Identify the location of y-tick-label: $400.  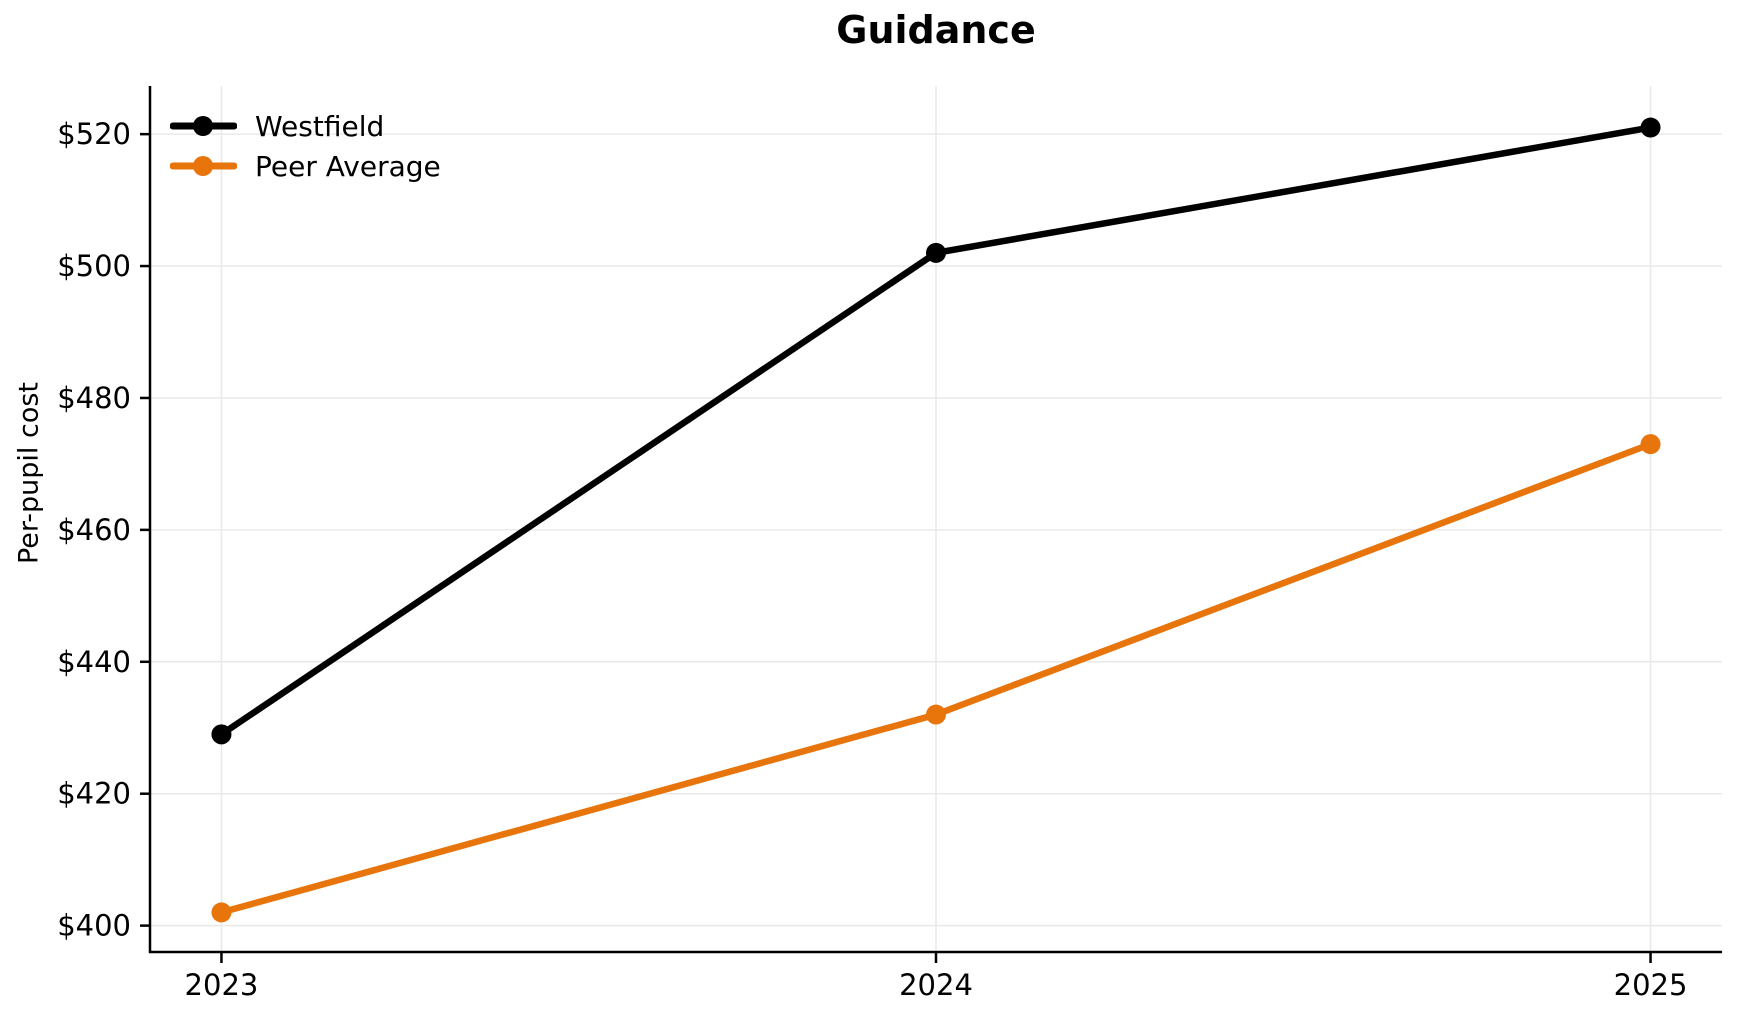
(94, 926).